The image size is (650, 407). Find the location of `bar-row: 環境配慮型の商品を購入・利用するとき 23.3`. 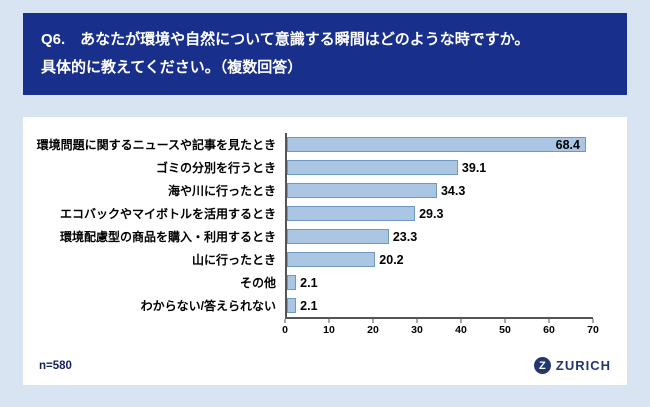

bar-row: 環境配慮型の商品を購入・利用するとき 23.3 is located at coordinates (313, 236).